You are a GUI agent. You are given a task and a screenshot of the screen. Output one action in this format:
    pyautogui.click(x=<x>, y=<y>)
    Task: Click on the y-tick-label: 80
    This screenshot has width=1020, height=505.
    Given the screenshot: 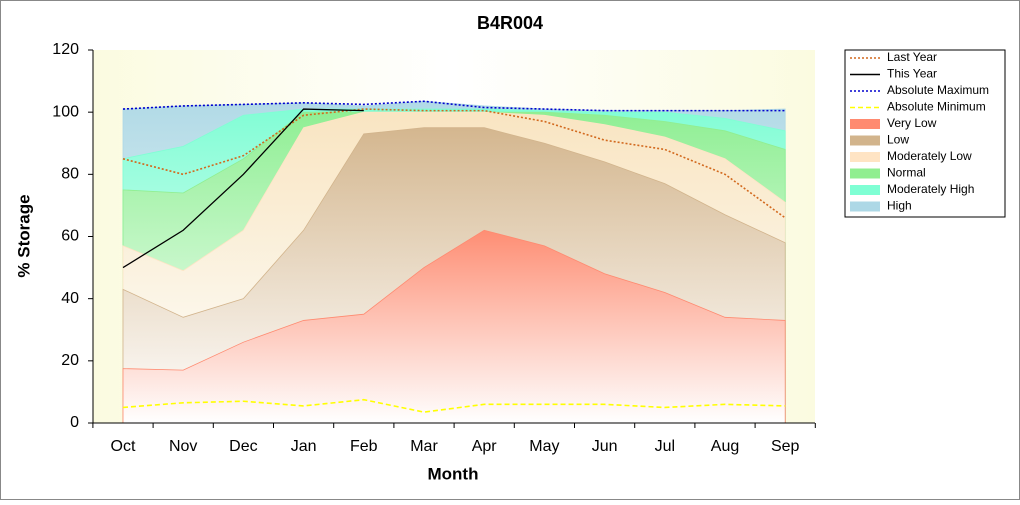 What is the action you would take?
    pyautogui.click(x=70, y=174)
    